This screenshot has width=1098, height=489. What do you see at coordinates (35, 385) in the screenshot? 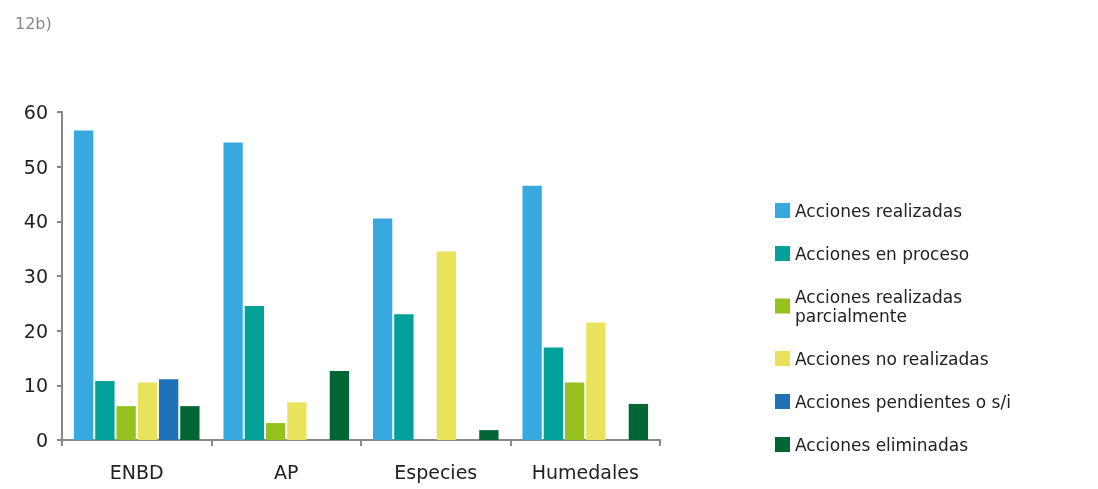
I see `y-tick-label: 10` at bounding box center [35, 385].